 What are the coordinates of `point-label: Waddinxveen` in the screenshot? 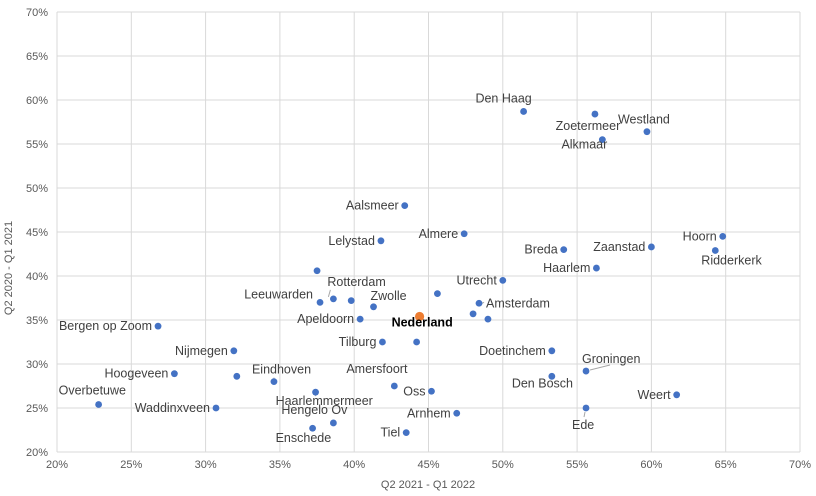 It's located at (172, 408).